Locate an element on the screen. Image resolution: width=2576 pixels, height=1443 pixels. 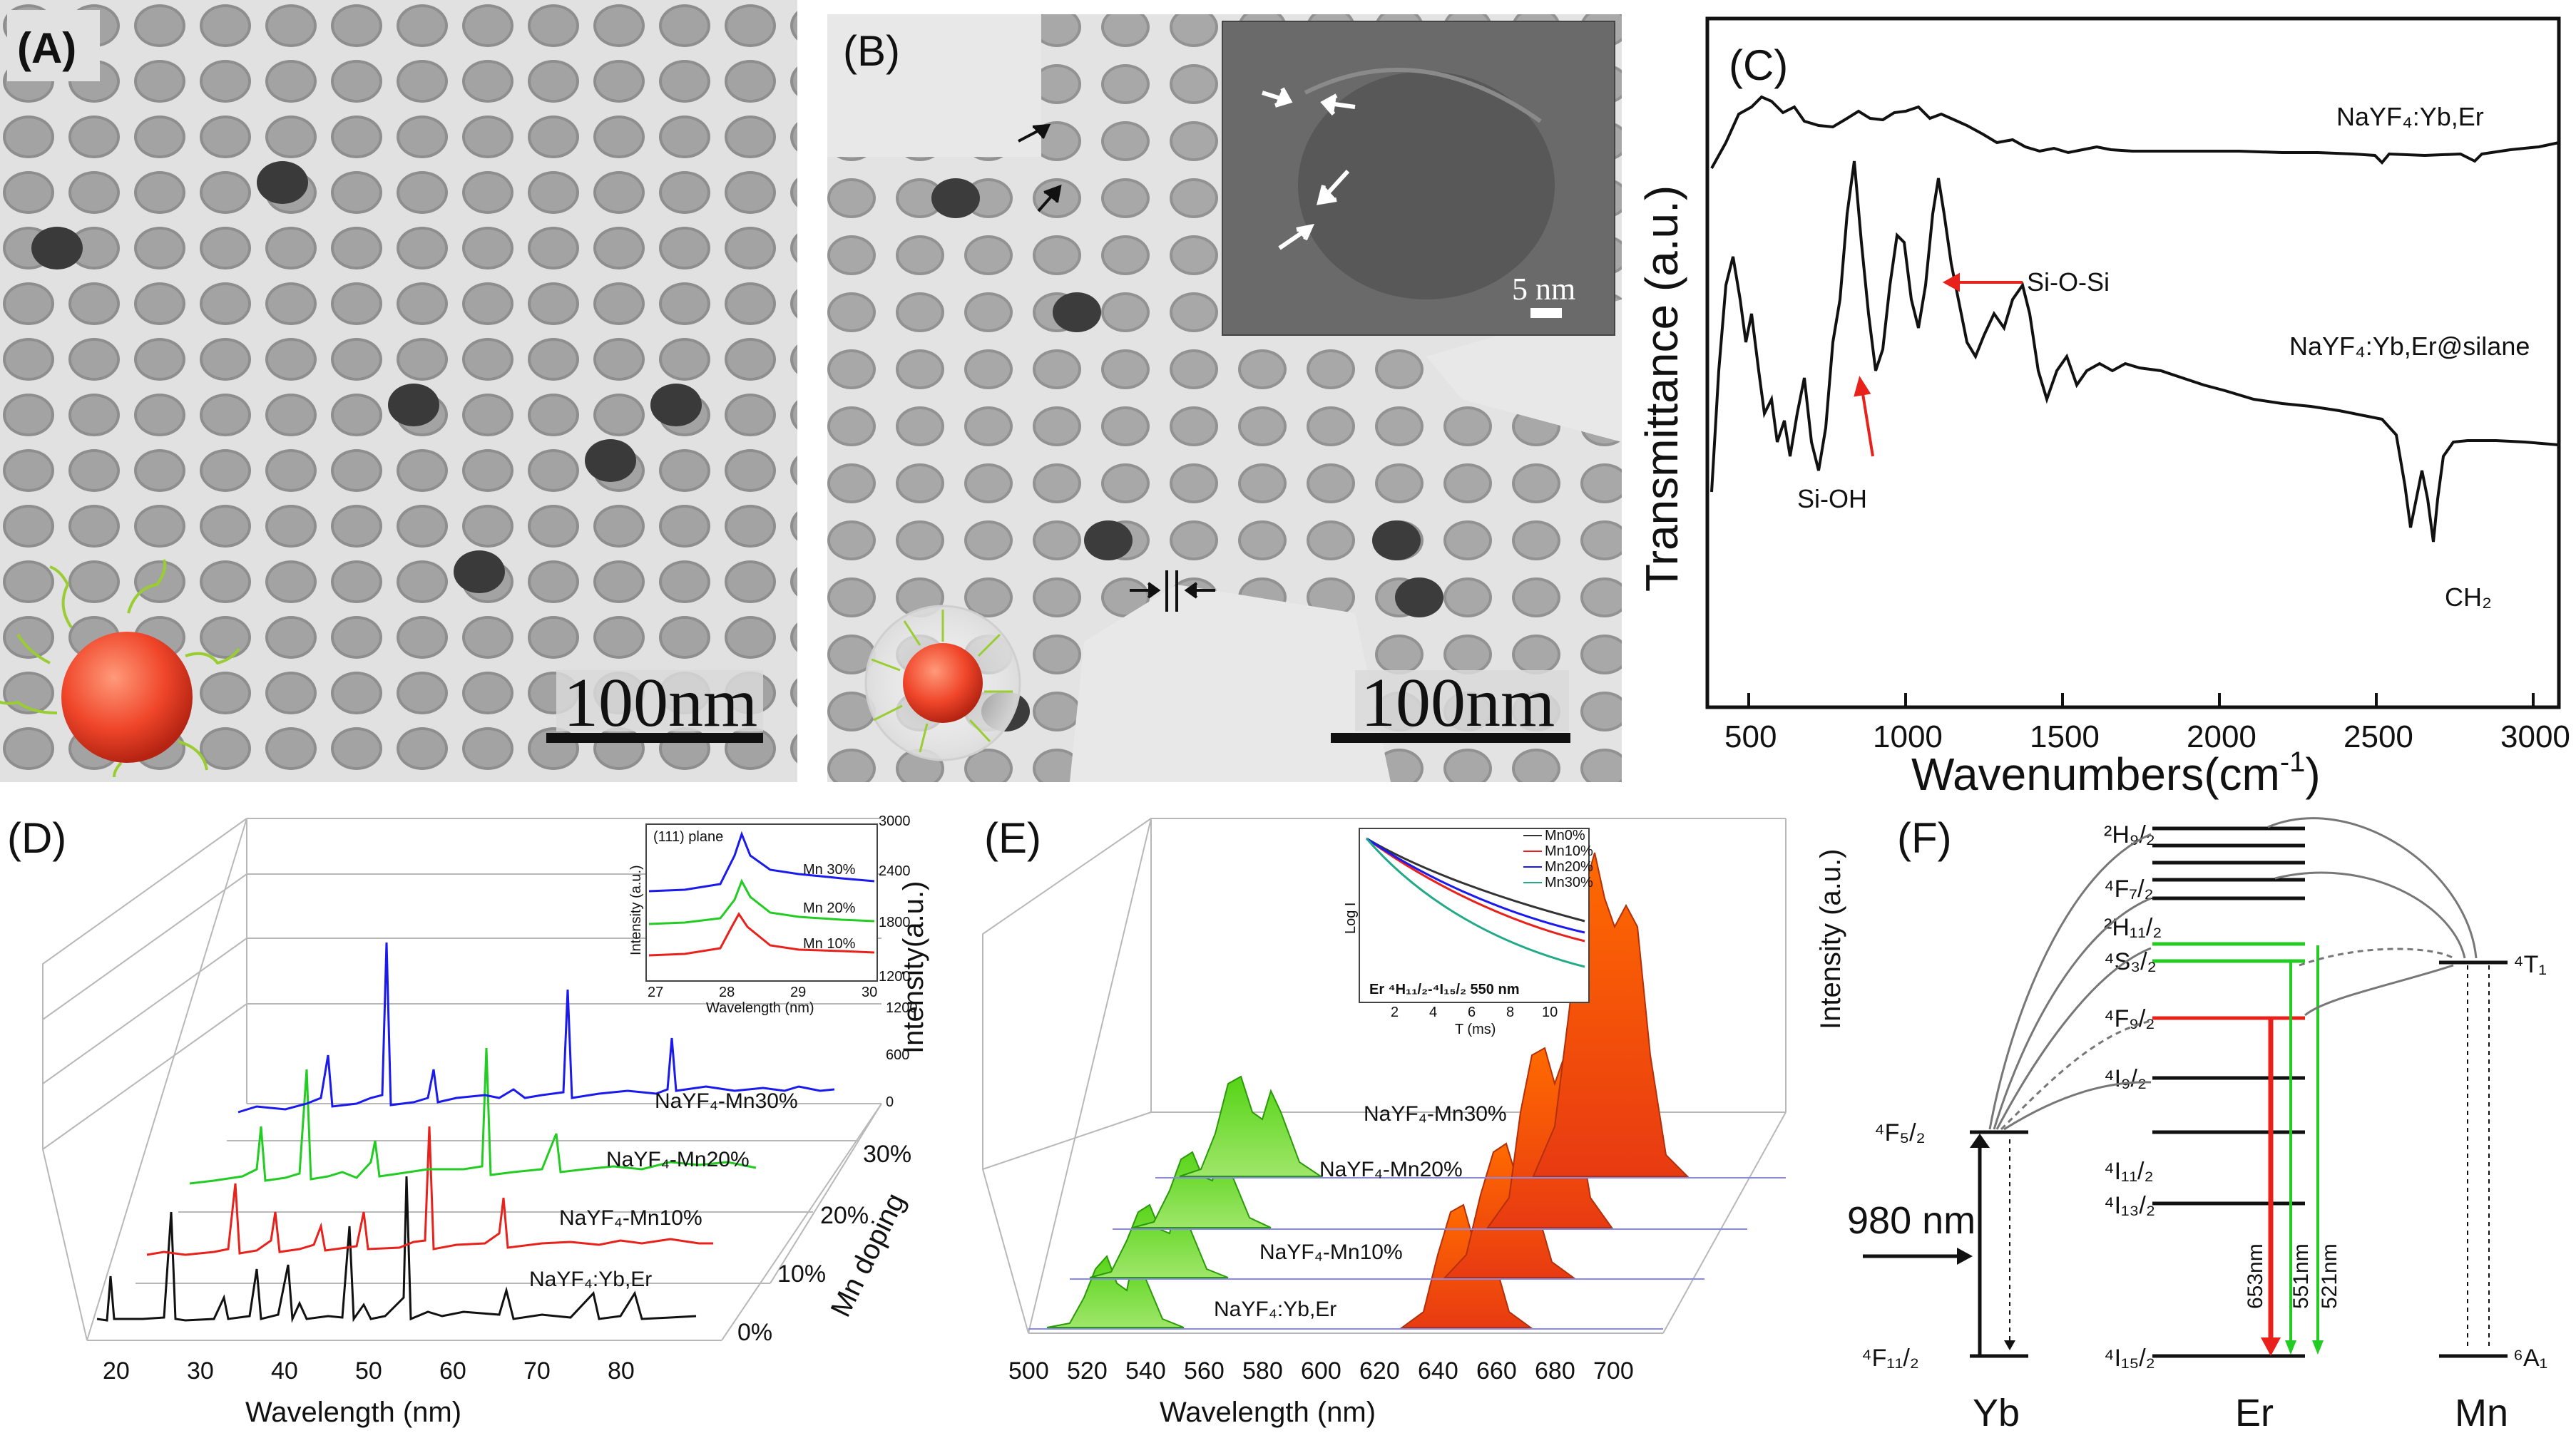
er-level-label: ²H₉/₂ is located at coordinates (2129, 835).